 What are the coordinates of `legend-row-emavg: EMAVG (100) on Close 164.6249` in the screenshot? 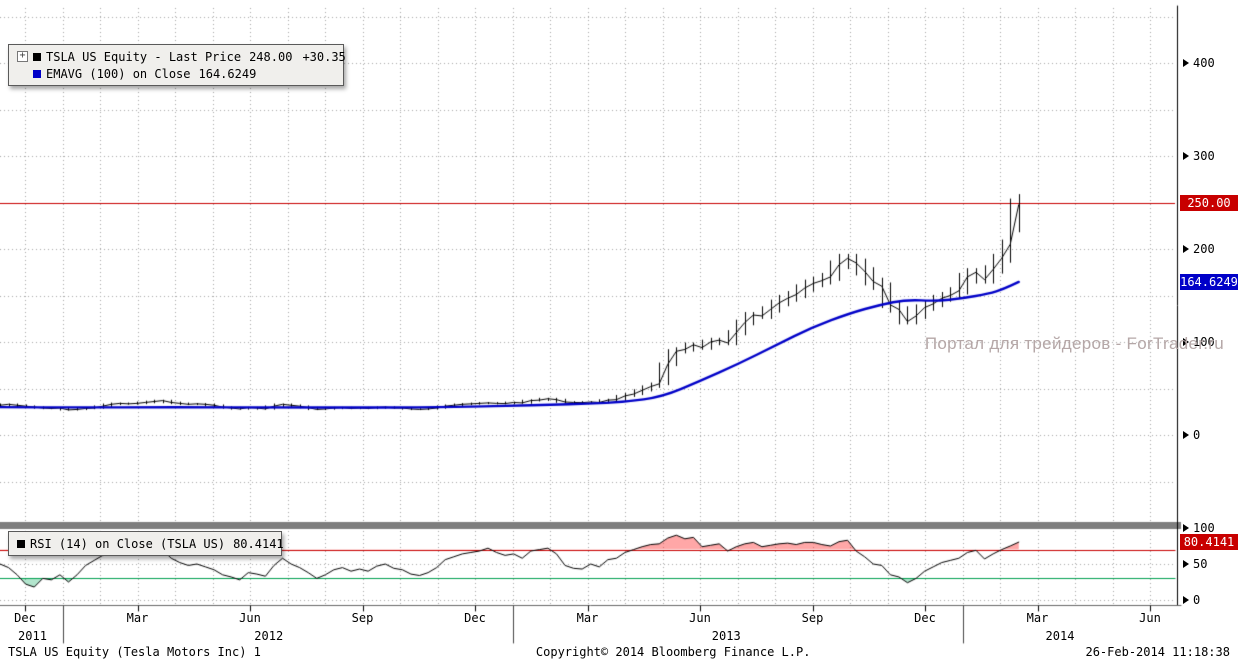 It's located at (176, 73).